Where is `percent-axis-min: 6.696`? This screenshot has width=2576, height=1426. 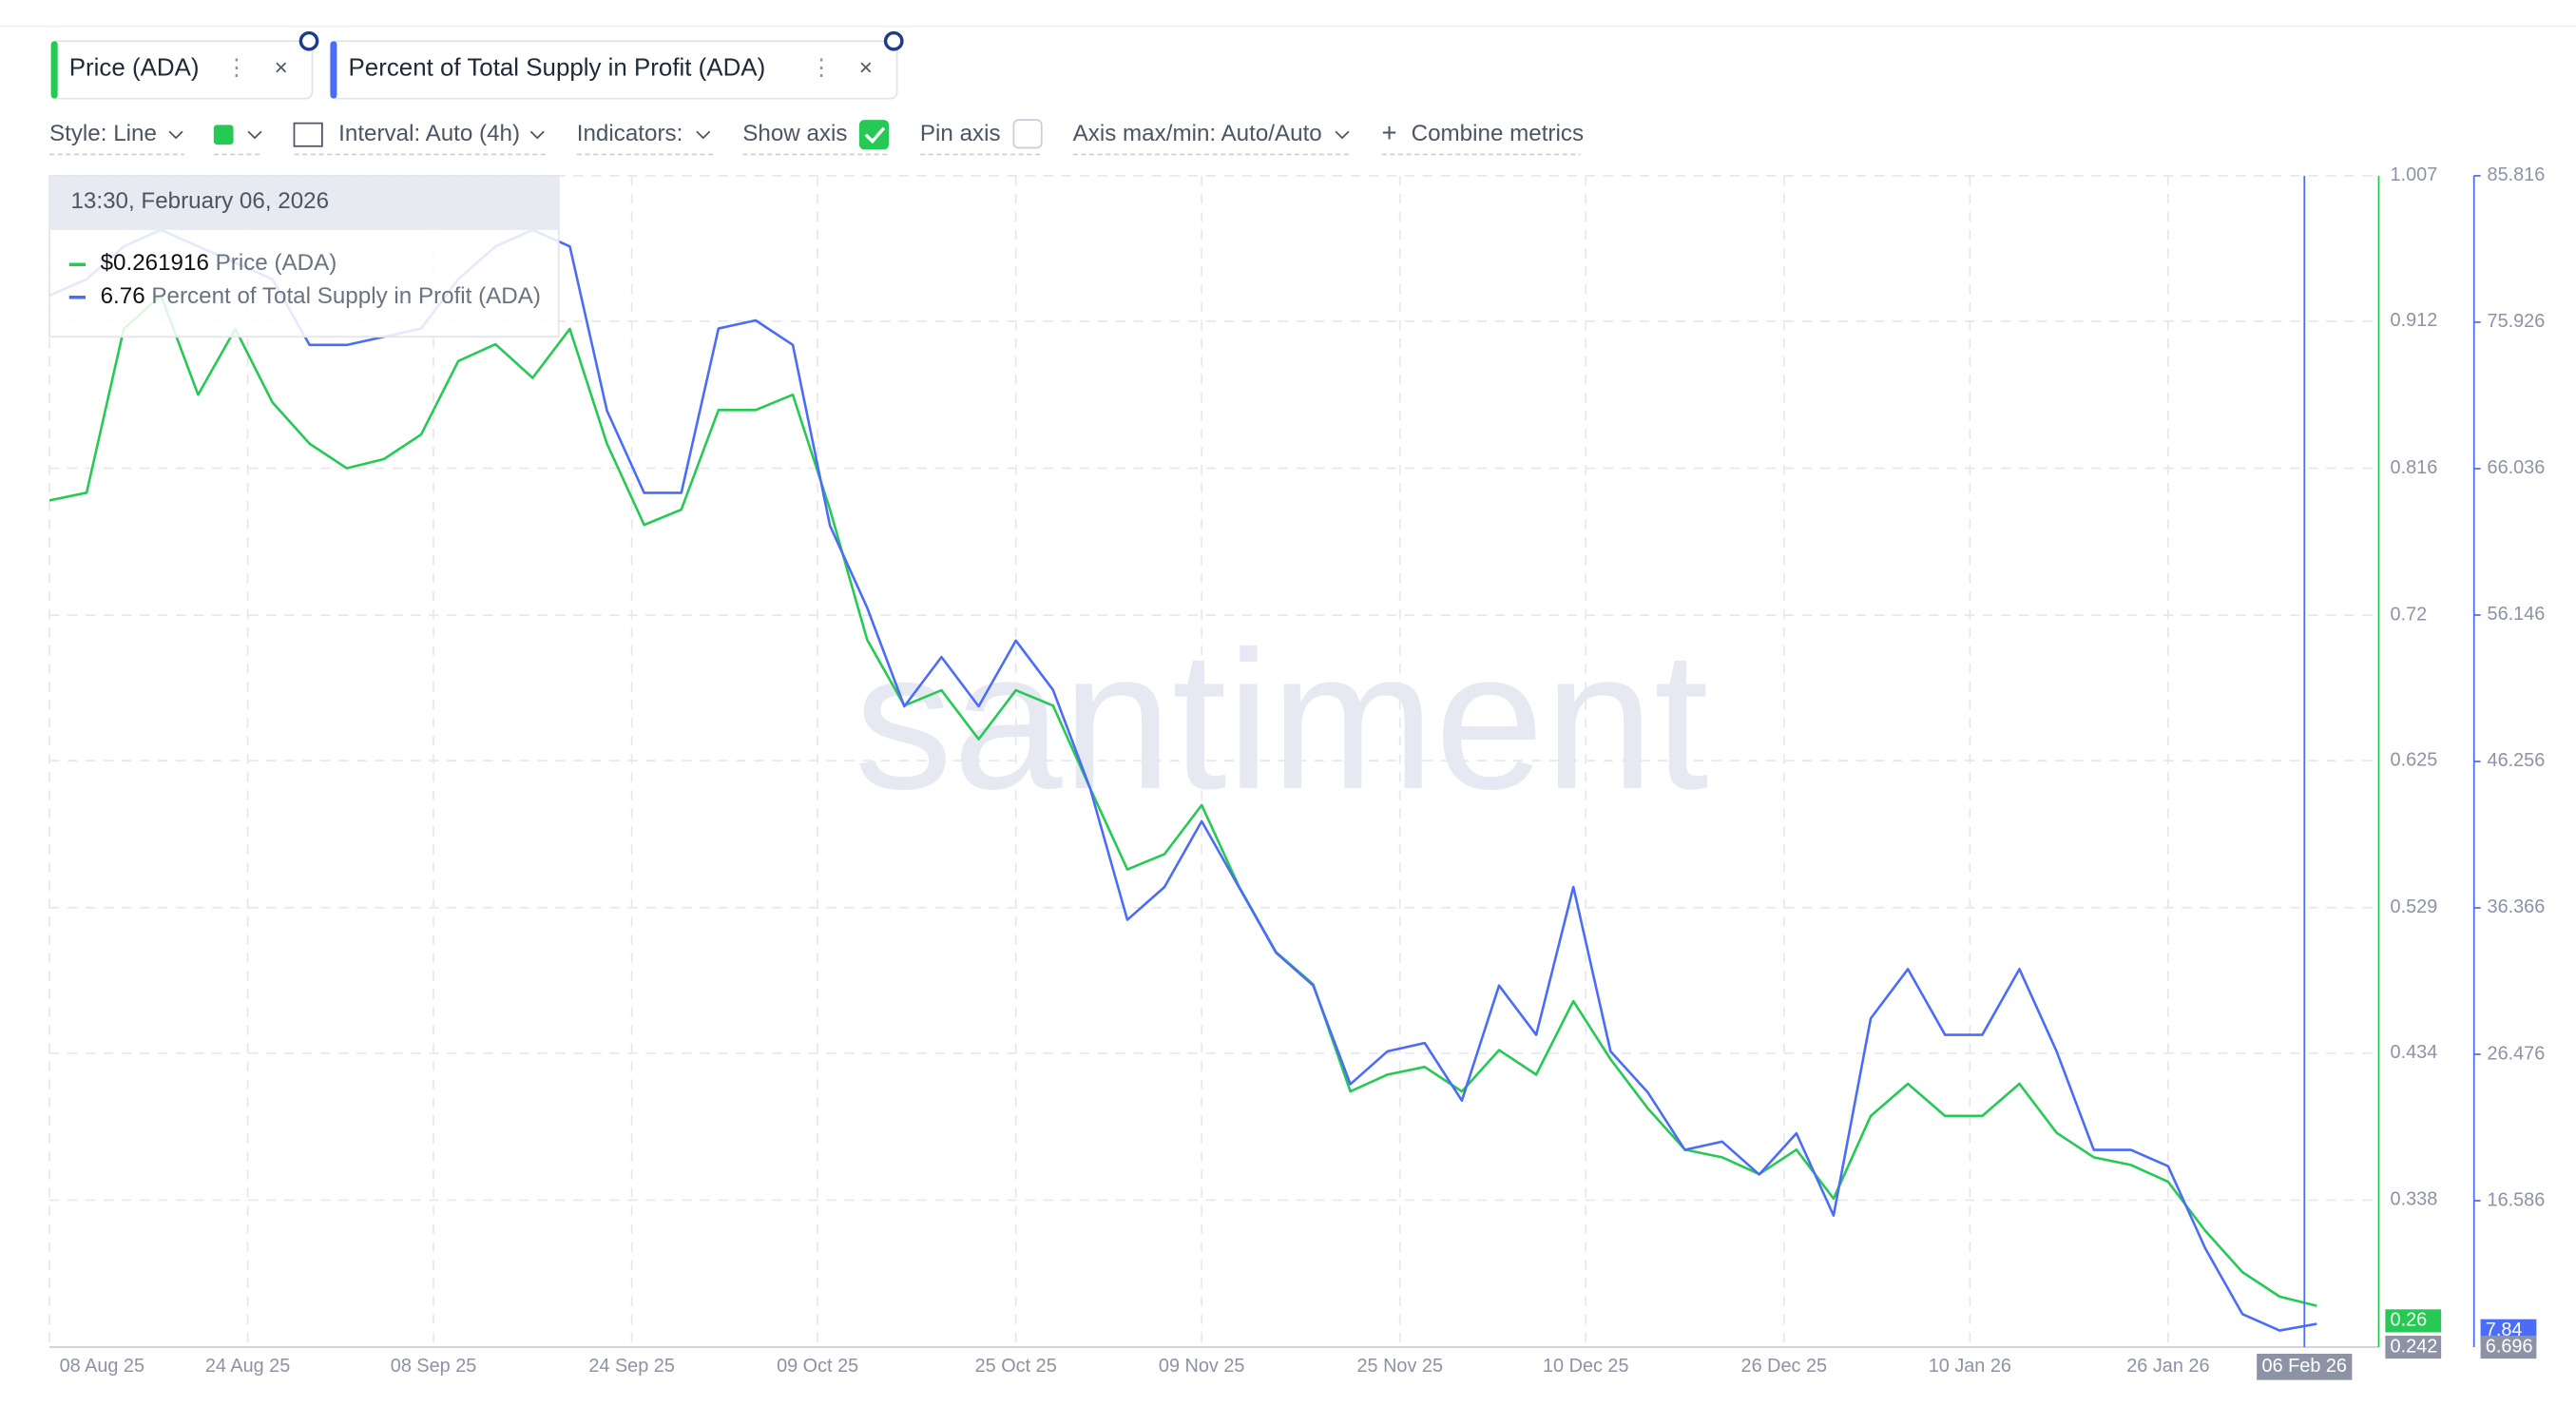 percent-axis-min: 6.696 is located at coordinates (2510, 1346).